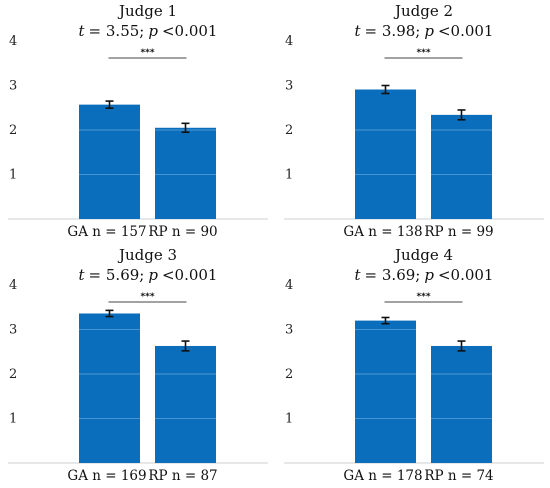  I want to click on x-category-label: GA n = 157, so click(106, 232).